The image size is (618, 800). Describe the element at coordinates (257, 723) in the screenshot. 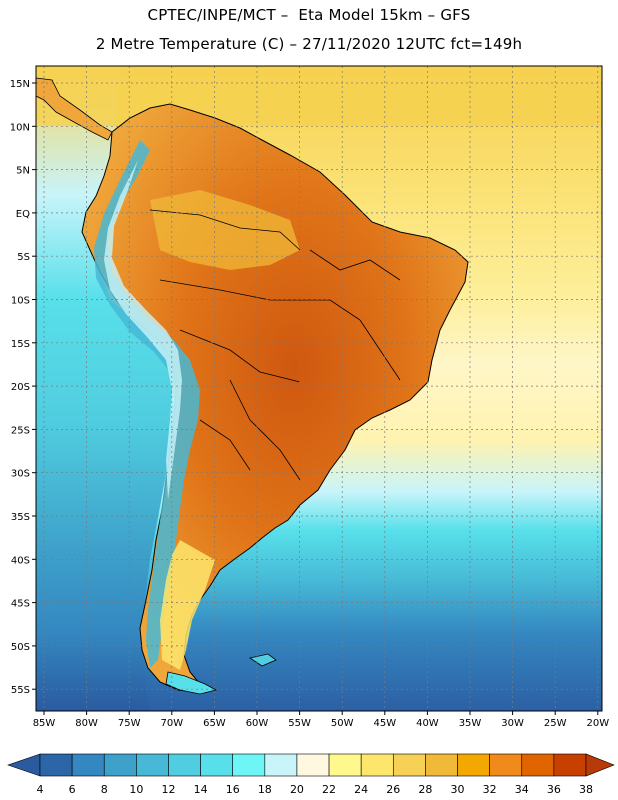

I see `lon-label: 60W` at that location.